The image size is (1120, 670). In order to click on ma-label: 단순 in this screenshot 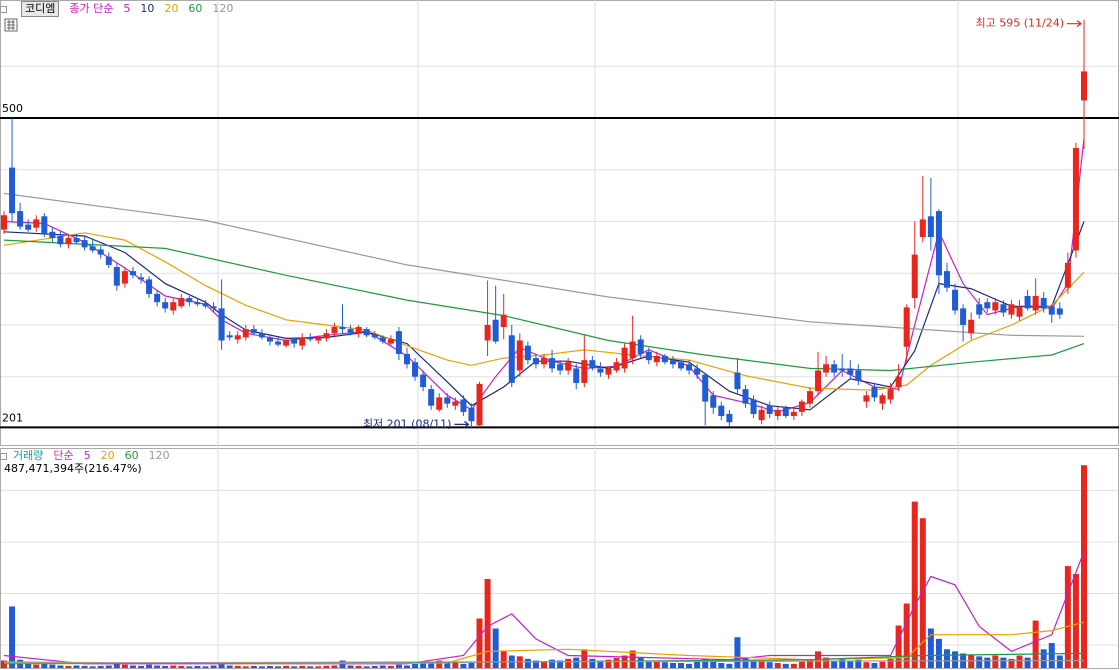, I will do `click(63, 455)`.